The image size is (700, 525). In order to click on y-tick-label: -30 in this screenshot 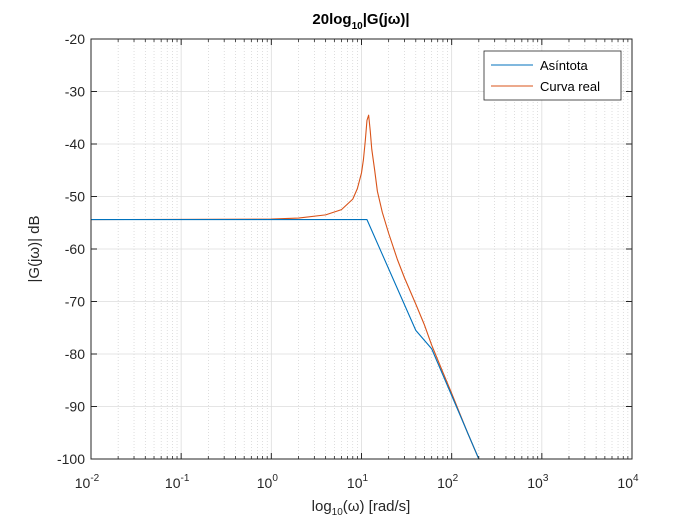, I will do `click(75, 92)`.